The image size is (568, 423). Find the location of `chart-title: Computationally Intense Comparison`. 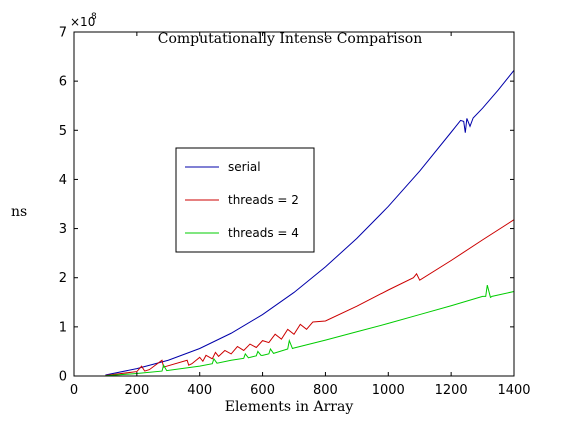

chart-title: Computationally Intense Comparison is located at coordinates (290, 39).